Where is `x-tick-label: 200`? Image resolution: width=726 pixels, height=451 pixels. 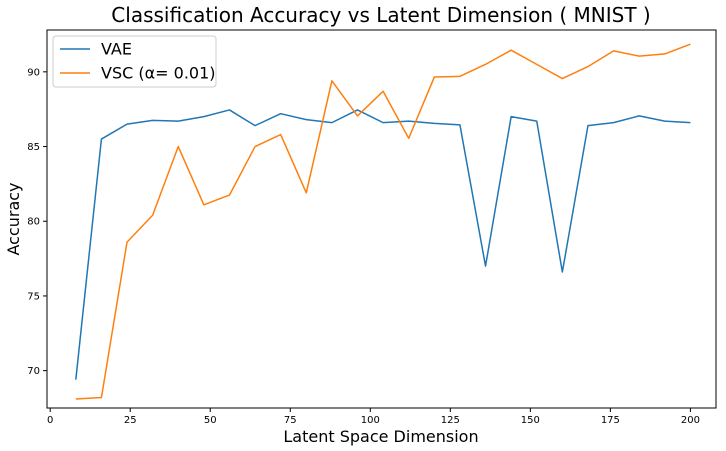
x-tick-label: 200 is located at coordinates (690, 420).